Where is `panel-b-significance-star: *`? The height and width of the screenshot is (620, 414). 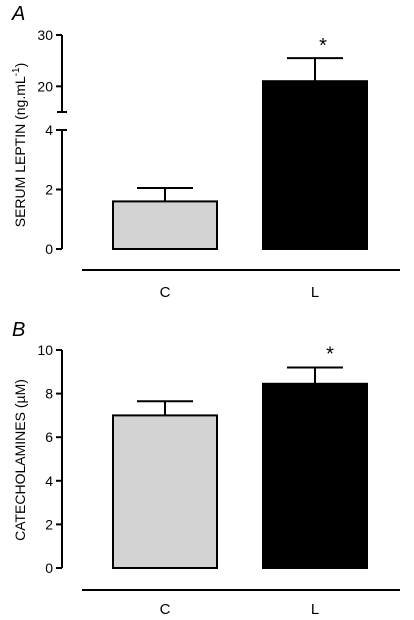
panel-b-significance-star: * is located at coordinates (330, 354).